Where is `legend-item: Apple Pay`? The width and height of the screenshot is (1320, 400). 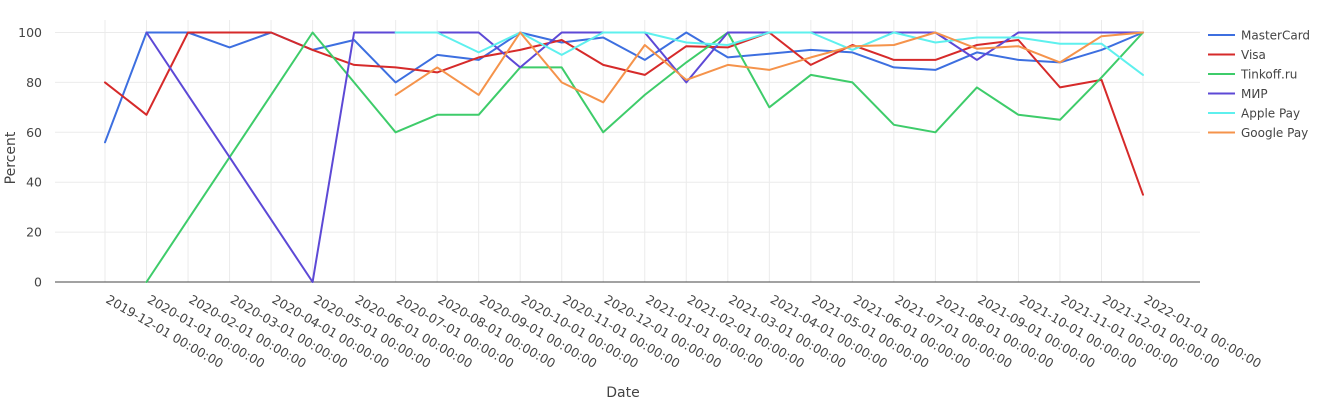
legend-item: Apple Pay is located at coordinates (1254, 114).